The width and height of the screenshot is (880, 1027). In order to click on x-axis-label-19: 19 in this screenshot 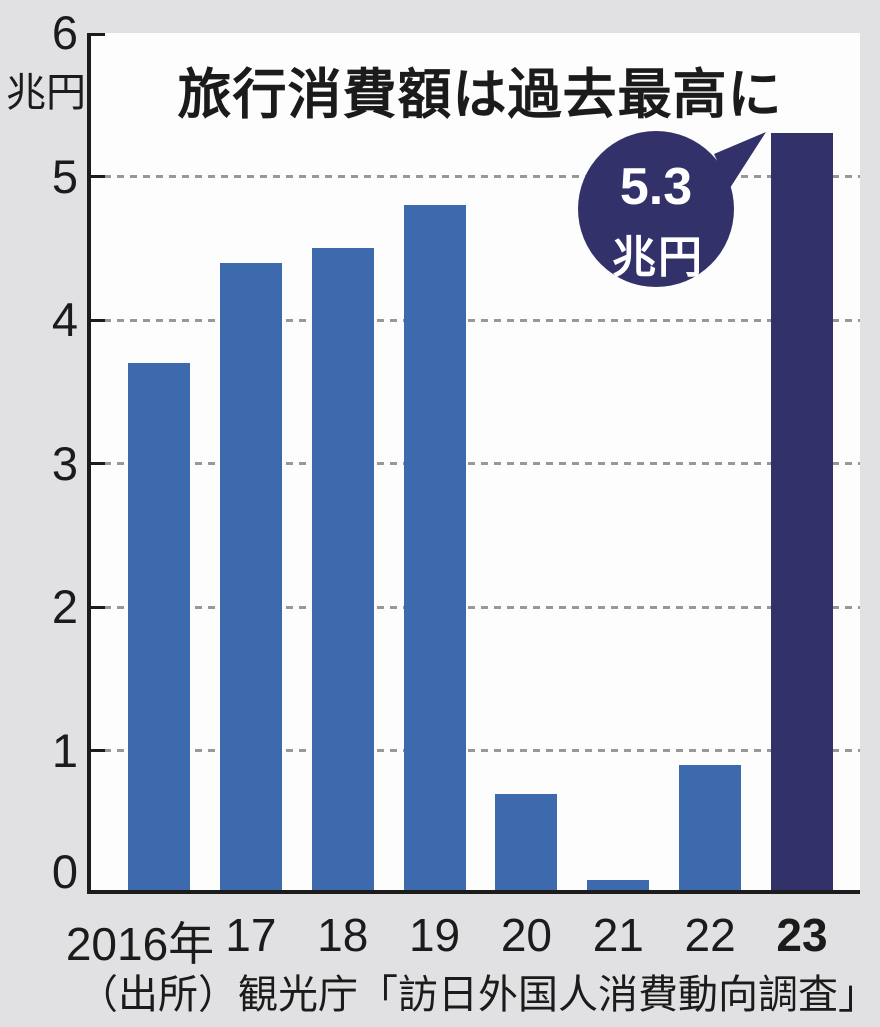, I will do `click(434, 935)`.